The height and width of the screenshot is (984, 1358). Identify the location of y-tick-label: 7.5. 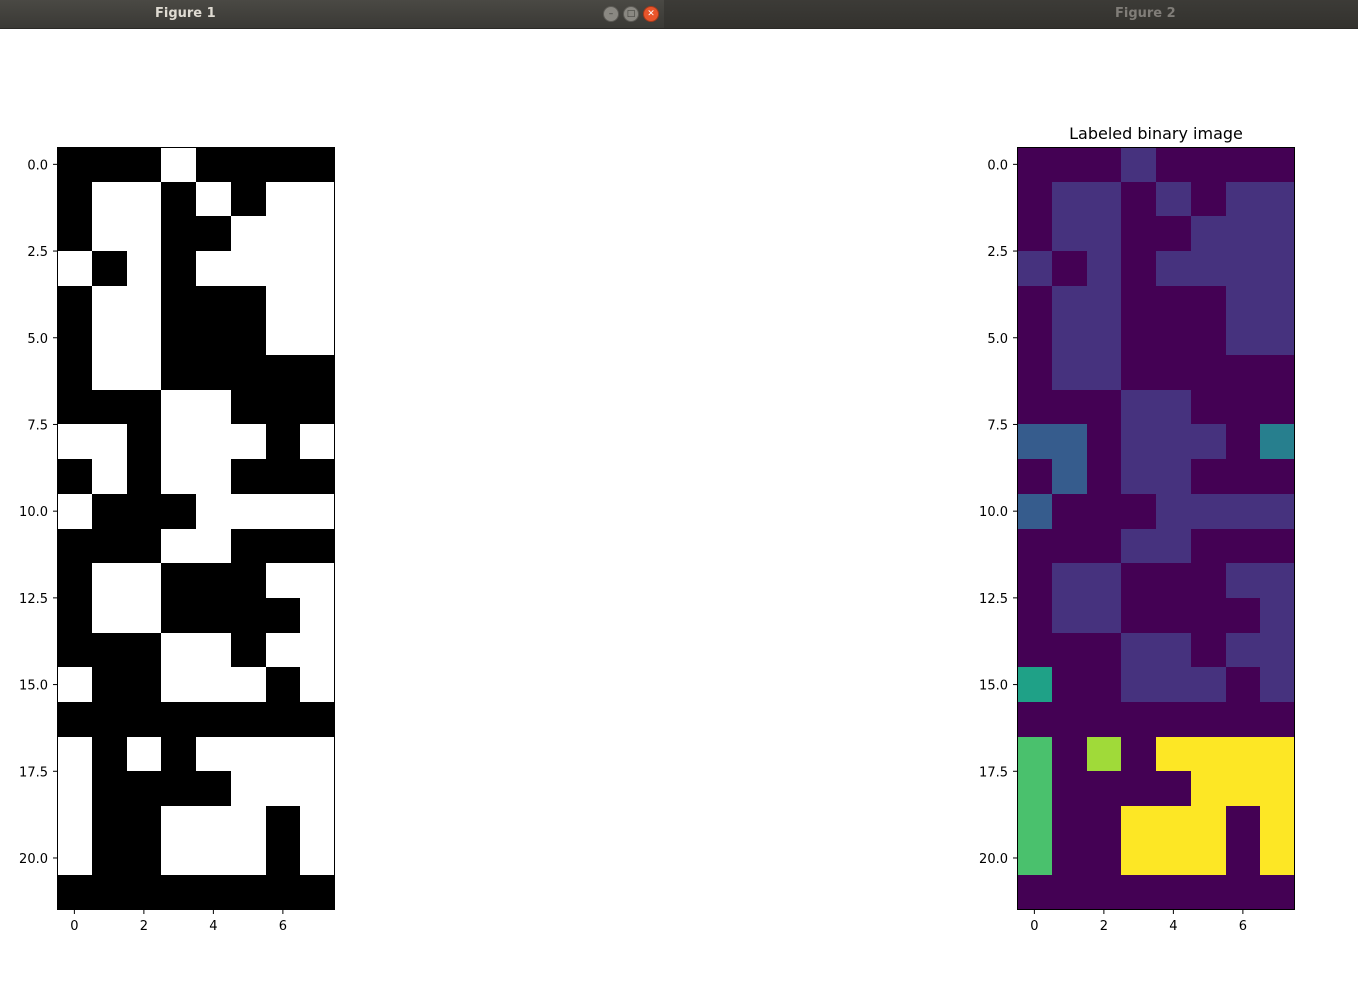
(997, 425).